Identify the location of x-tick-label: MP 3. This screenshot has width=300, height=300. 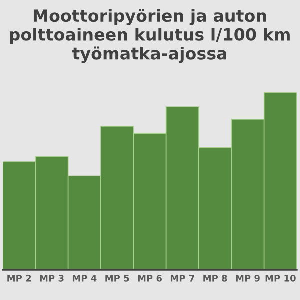
(52, 278).